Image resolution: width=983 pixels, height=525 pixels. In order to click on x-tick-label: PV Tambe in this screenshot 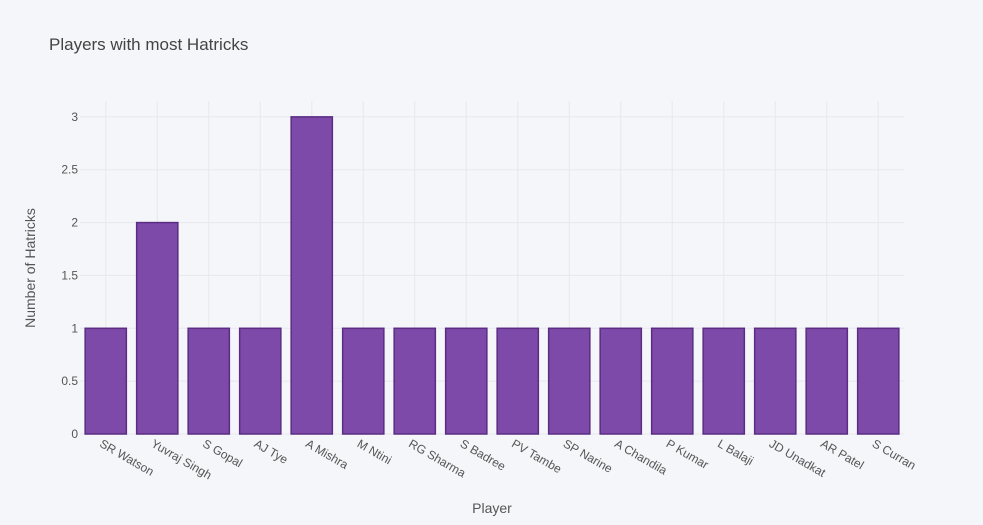, I will do `click(536, 456)`.